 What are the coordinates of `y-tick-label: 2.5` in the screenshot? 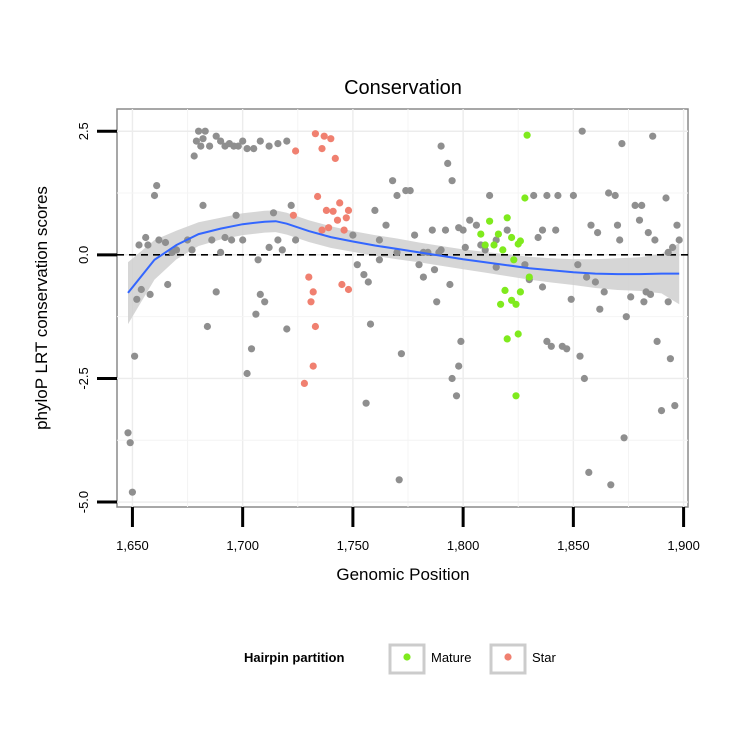 It's located at (83, 131).